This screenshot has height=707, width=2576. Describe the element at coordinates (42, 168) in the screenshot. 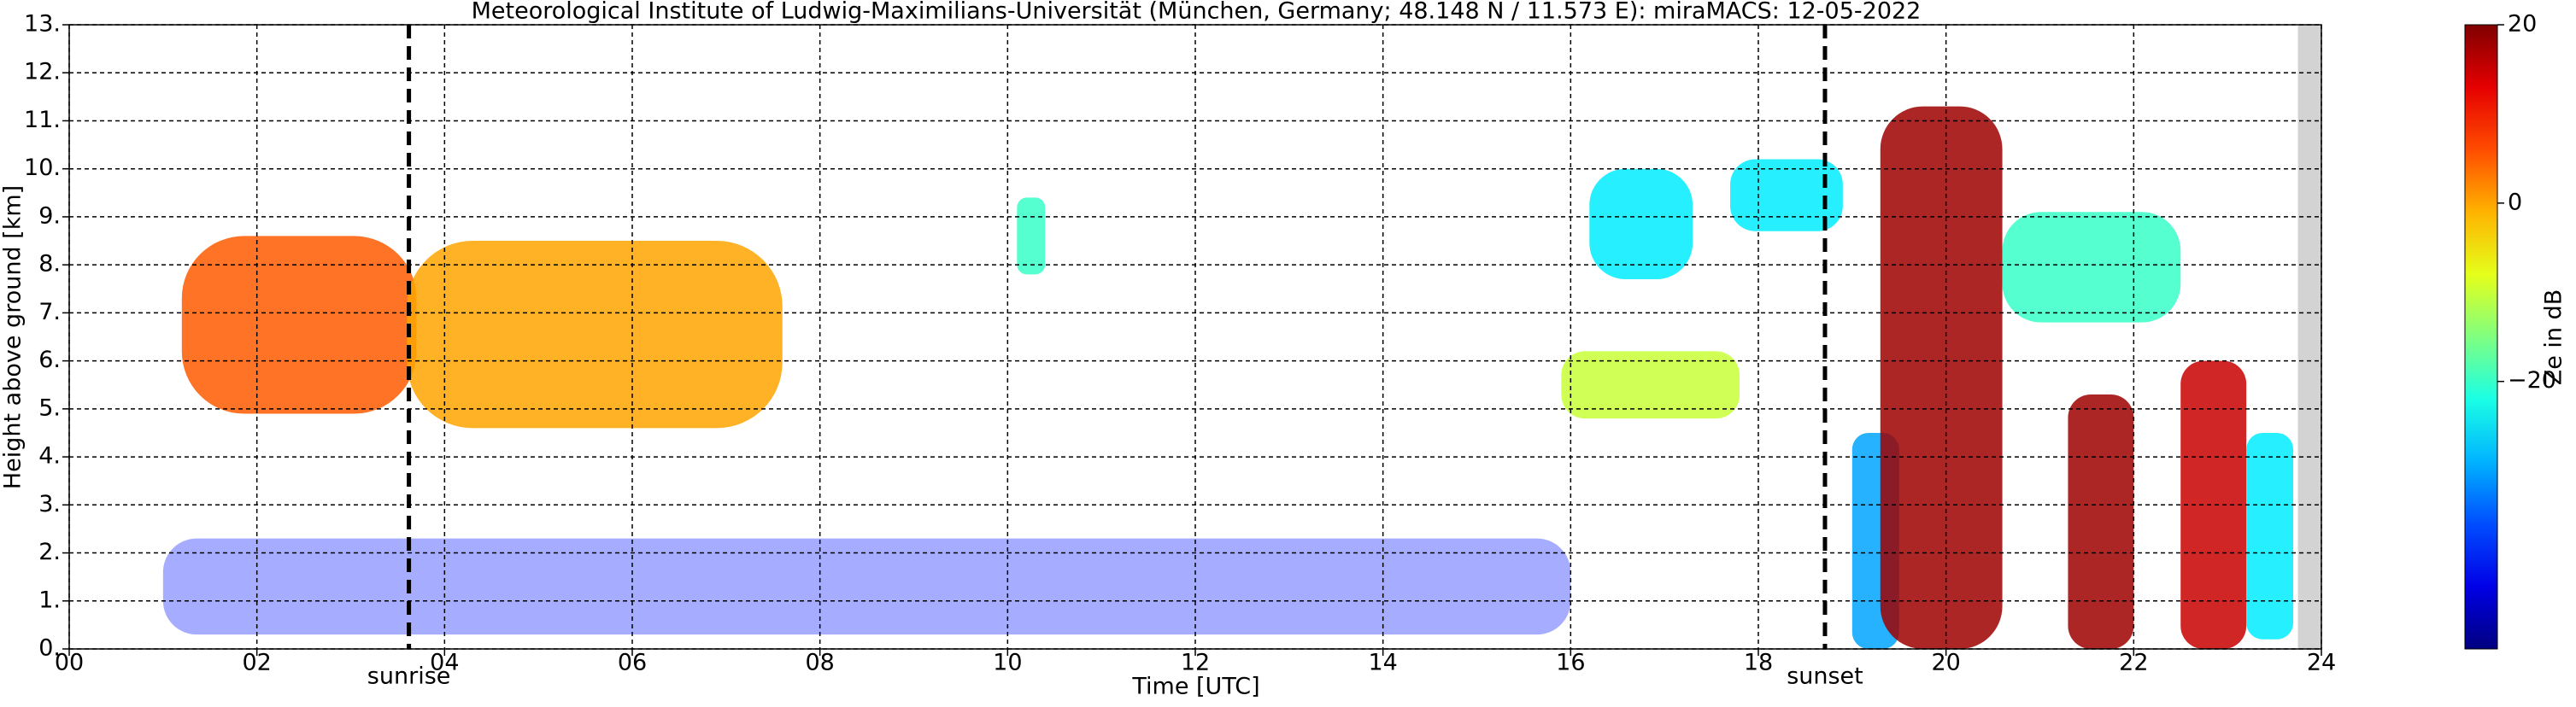

I see `y-tick-label: 10.` at that location.